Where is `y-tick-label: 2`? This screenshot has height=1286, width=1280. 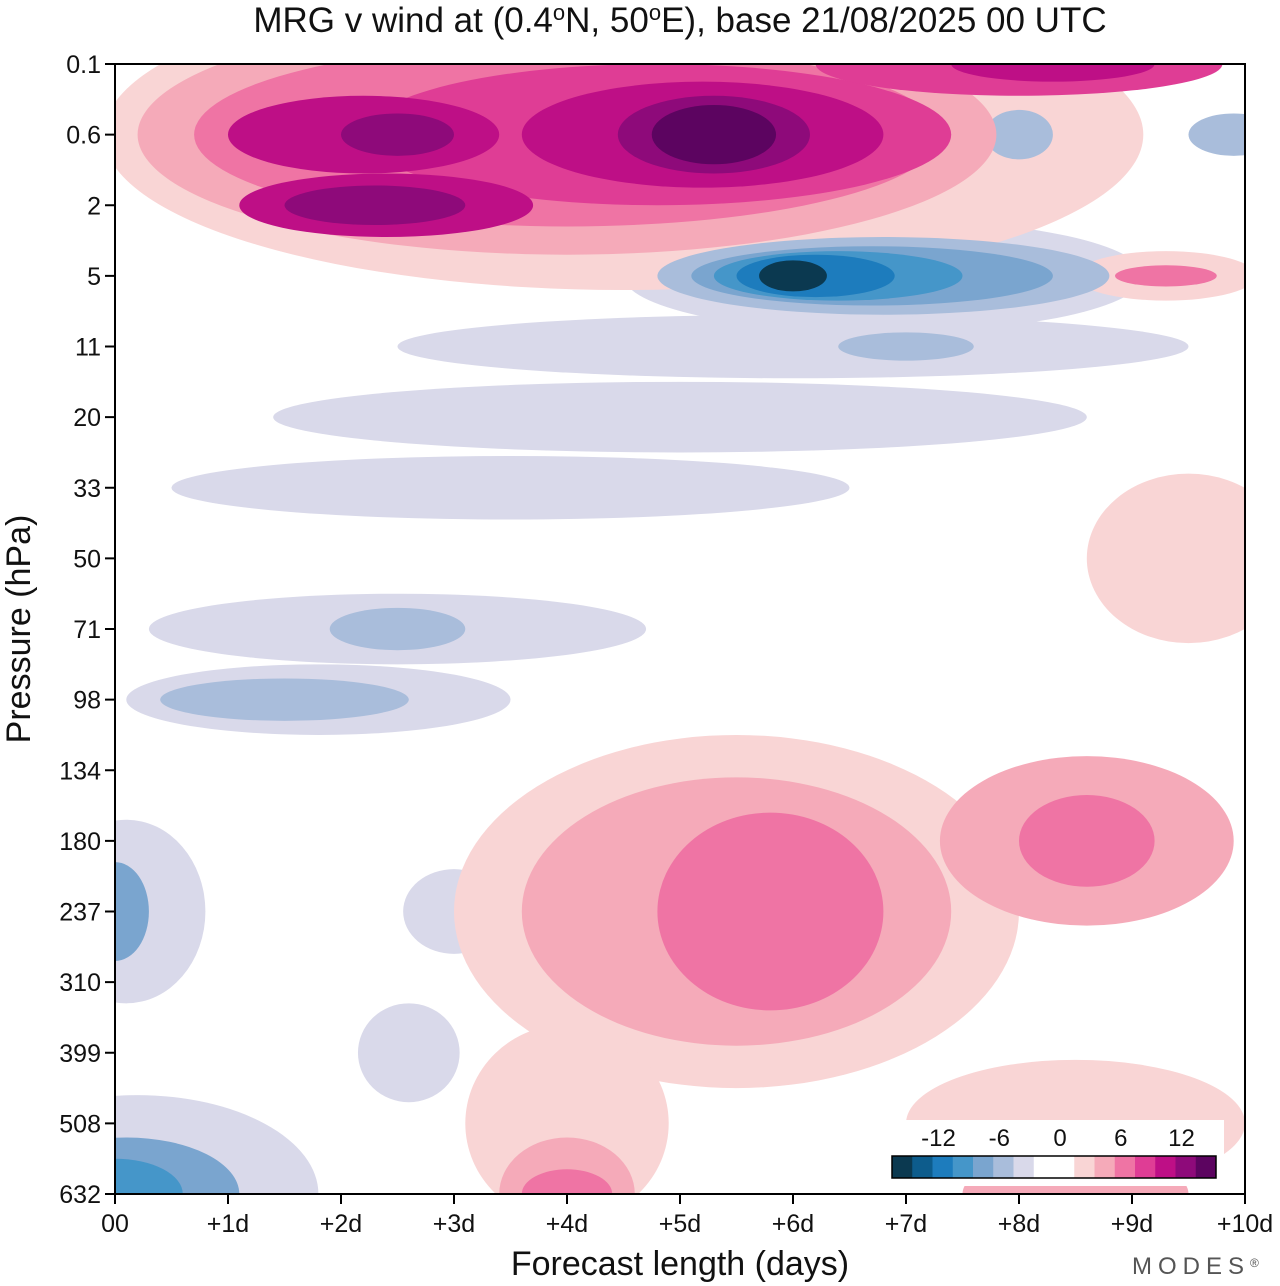 y-tick-label: 2 is located at coordinates (94, 206).